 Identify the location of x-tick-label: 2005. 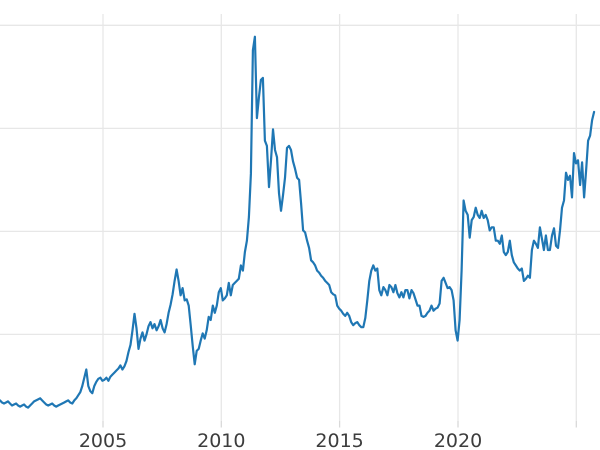
(103, 440).